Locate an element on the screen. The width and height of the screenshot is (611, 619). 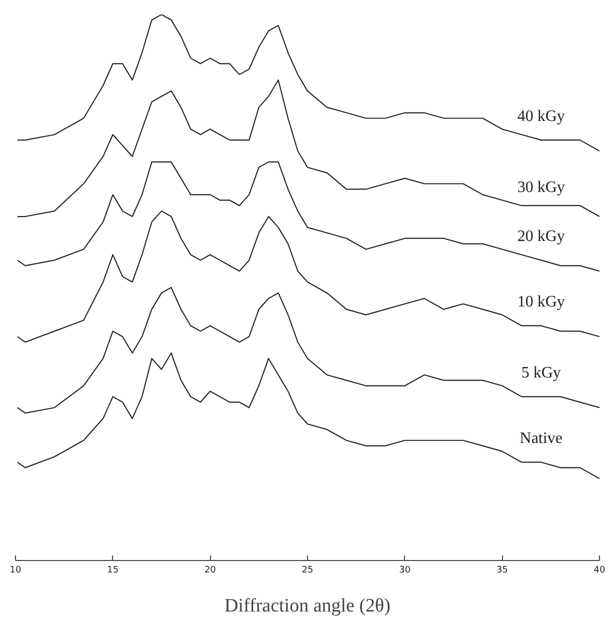
x-tick-label: 15 is located at coordinates (113, 571).